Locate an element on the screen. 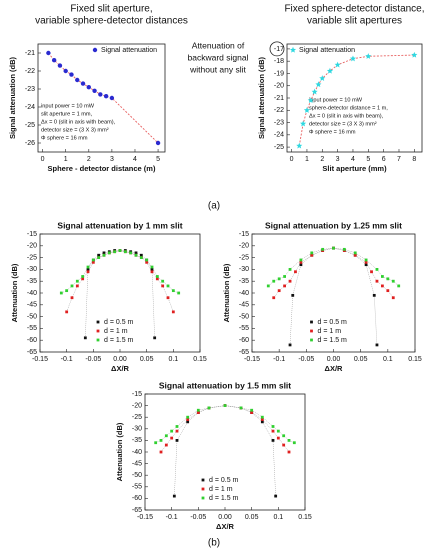 The width and height of the screenshot is (429, 550). y-tick-label: -21 is located at coordinates (279, 98).